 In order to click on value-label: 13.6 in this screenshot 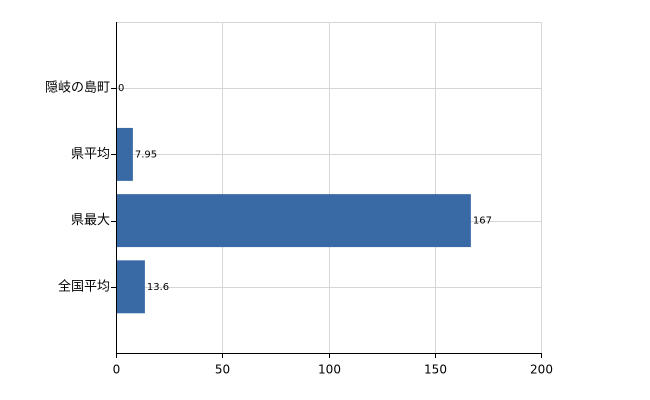, I will do `click(158, 287)`.